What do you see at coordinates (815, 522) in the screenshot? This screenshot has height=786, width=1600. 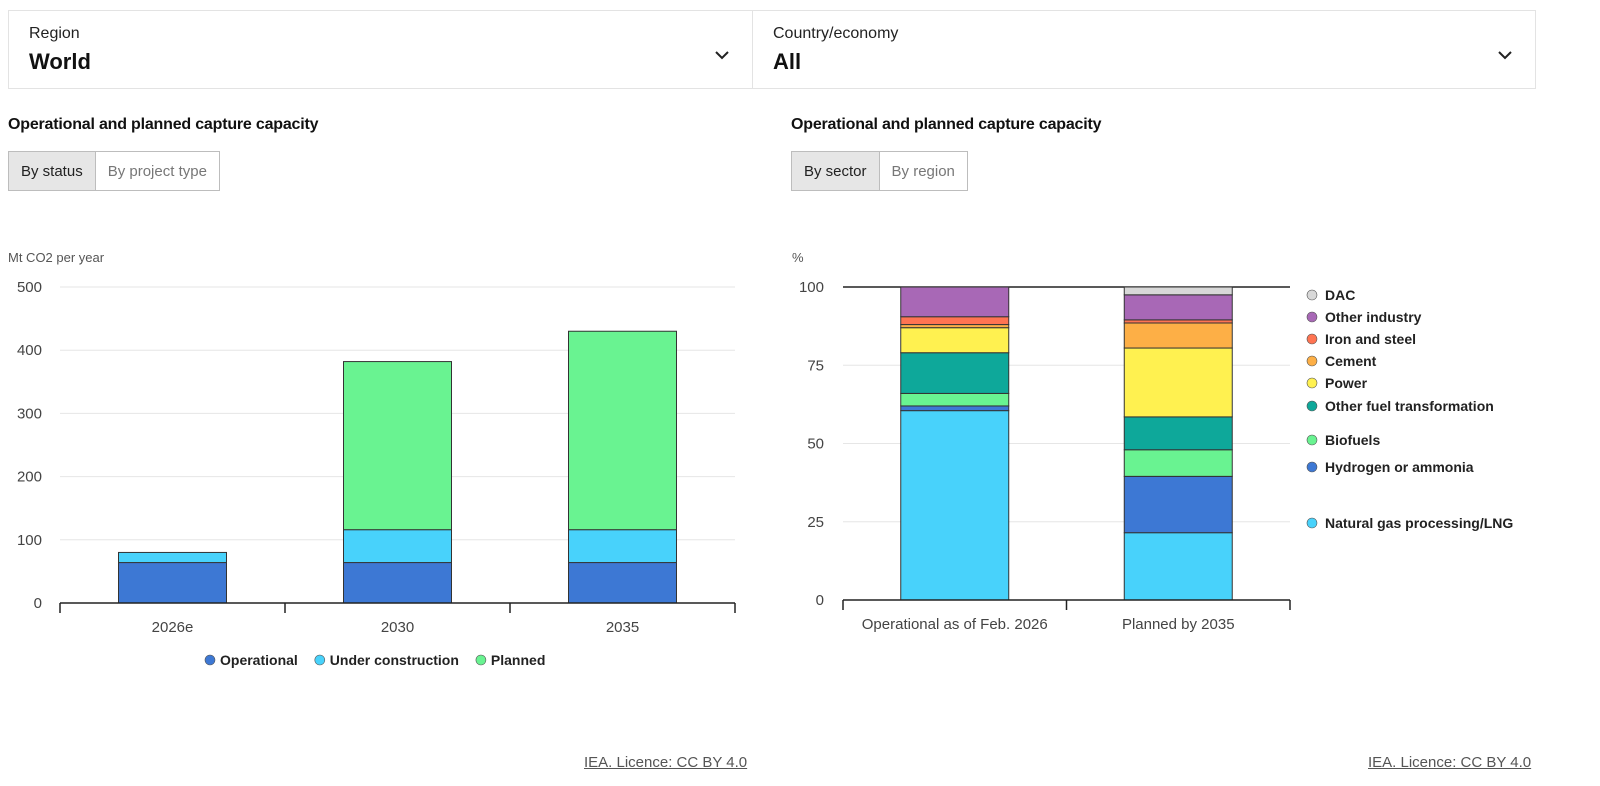 I see `y-tick-label: 25` at bounding box center [815, 522].